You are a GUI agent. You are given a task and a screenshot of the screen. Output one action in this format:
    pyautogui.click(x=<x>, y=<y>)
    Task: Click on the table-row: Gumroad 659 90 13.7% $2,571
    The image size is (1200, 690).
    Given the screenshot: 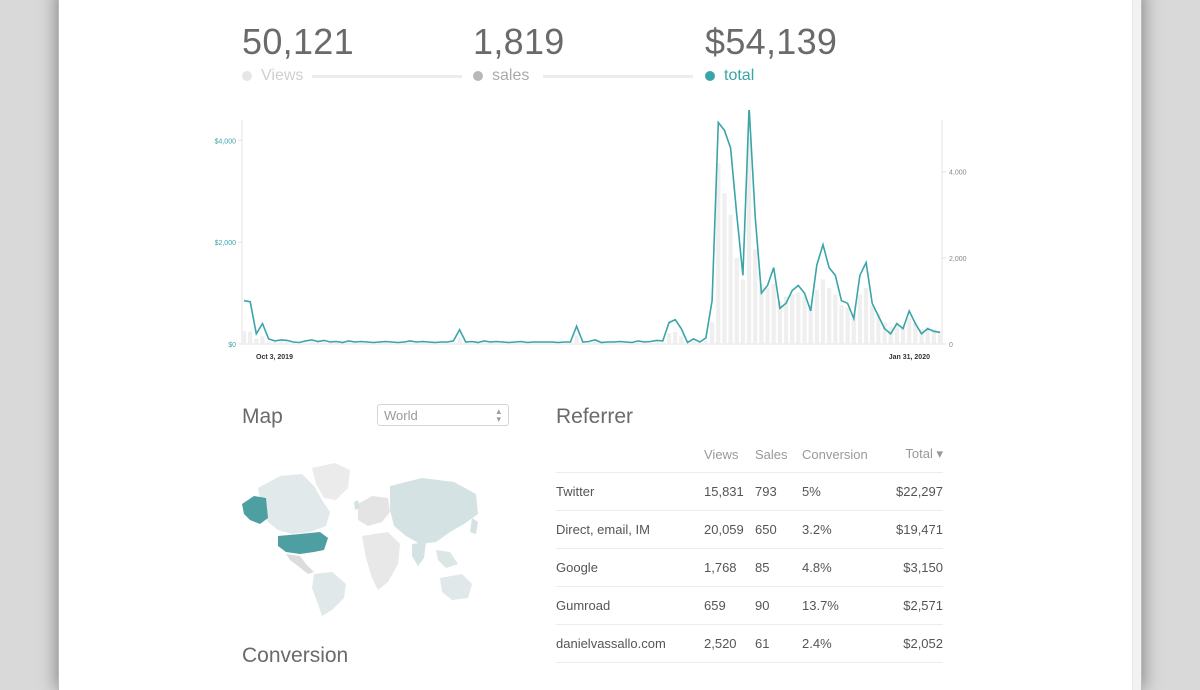 What is the action you would take?
    pyautogui.click(x=749, y=605)
    